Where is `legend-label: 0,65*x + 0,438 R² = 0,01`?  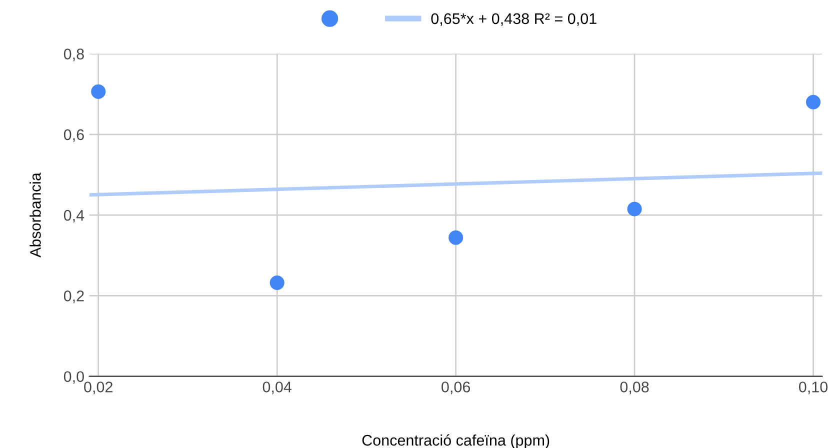 legend-label: 0,65*x + 0,438 R² = 0,01 is located at coordinates (513, 19).